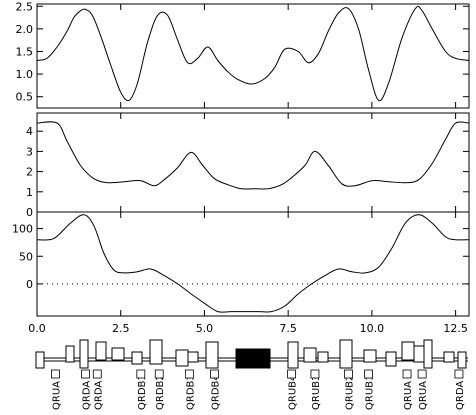 This screenshot has width=476, height=415. What do you see at coordinates (349, 392) in the screenshot?
I see `lattice-element-label: QRUB2` at bounding box center [349, 392].